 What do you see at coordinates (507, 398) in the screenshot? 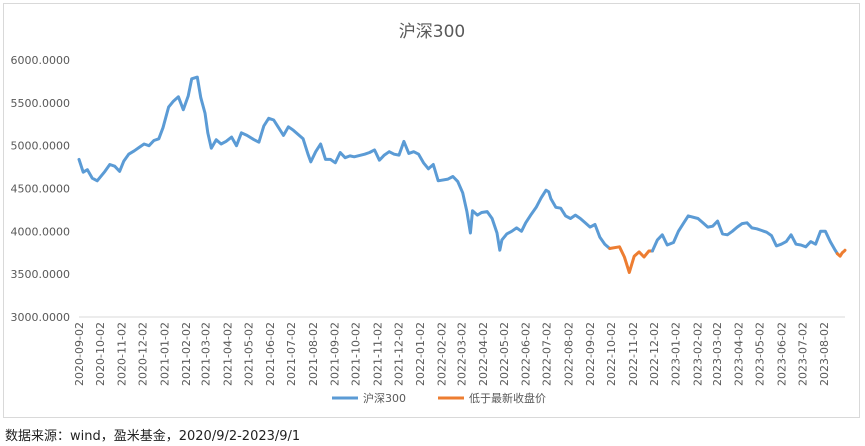
I see `legend-label: 低于最新收盘价` at bounding box center [507, 398].